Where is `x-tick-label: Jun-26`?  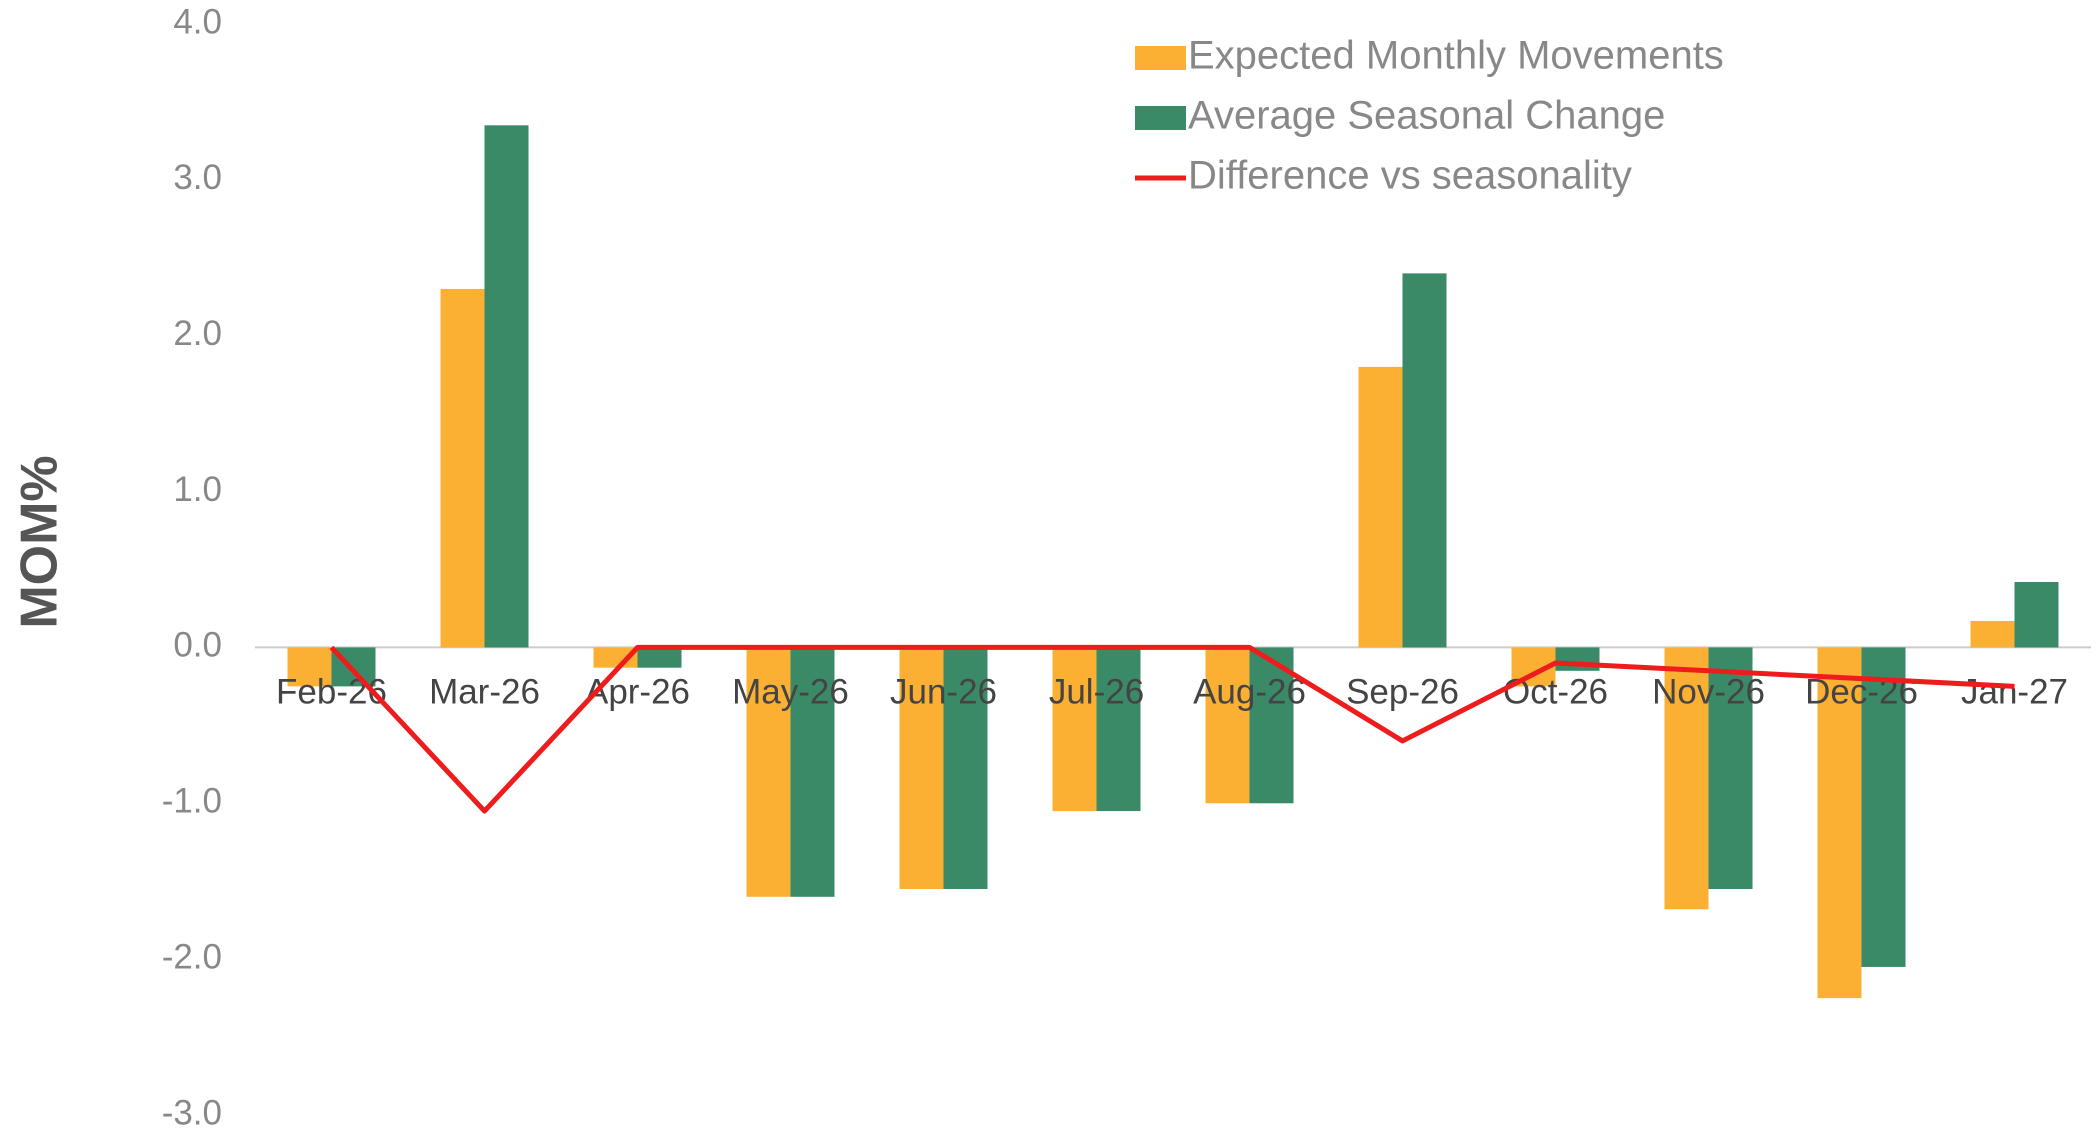 x-tick-label: Jun-26 is located at coordinates (943, 692).